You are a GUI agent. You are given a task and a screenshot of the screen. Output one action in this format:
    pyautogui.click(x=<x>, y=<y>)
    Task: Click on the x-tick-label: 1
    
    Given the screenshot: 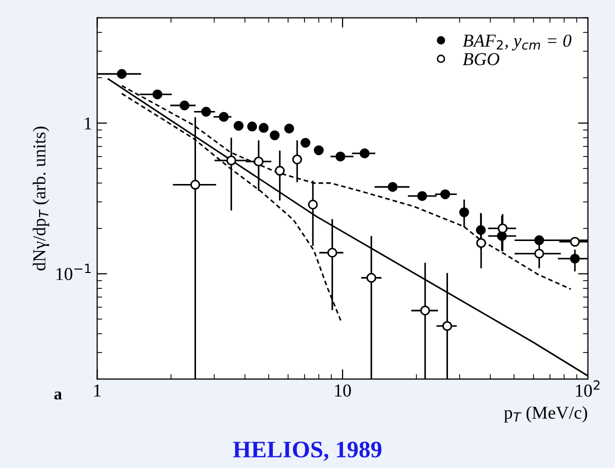 What is the action you would take?
    pyautogui.click(x=97, y=390)
    